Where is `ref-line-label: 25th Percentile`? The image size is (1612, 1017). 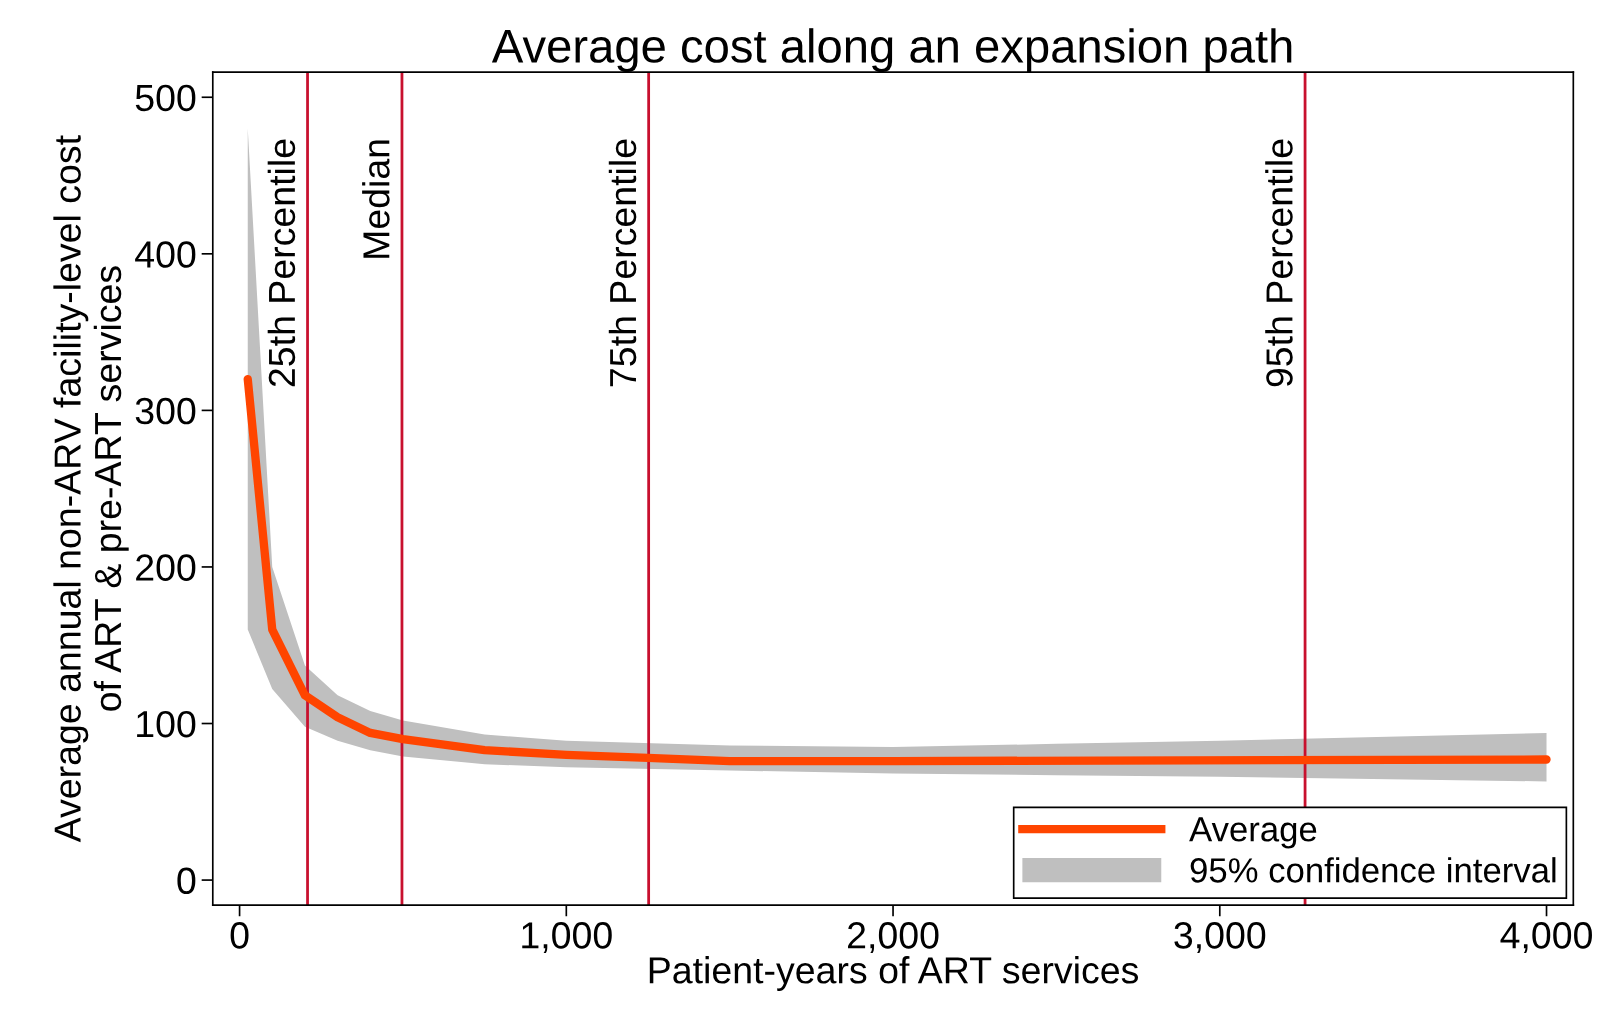
ref-line-label: 25th Percentile is located at coordinates (281, 263).